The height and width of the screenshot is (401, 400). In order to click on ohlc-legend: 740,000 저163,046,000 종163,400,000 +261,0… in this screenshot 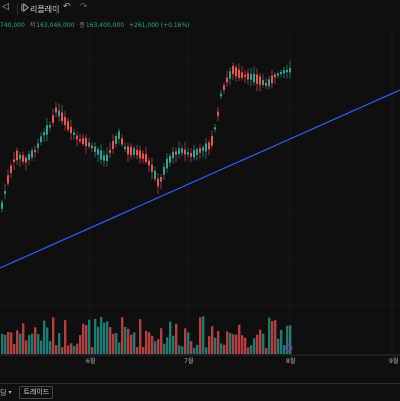, I will do `click(96, 24)`.